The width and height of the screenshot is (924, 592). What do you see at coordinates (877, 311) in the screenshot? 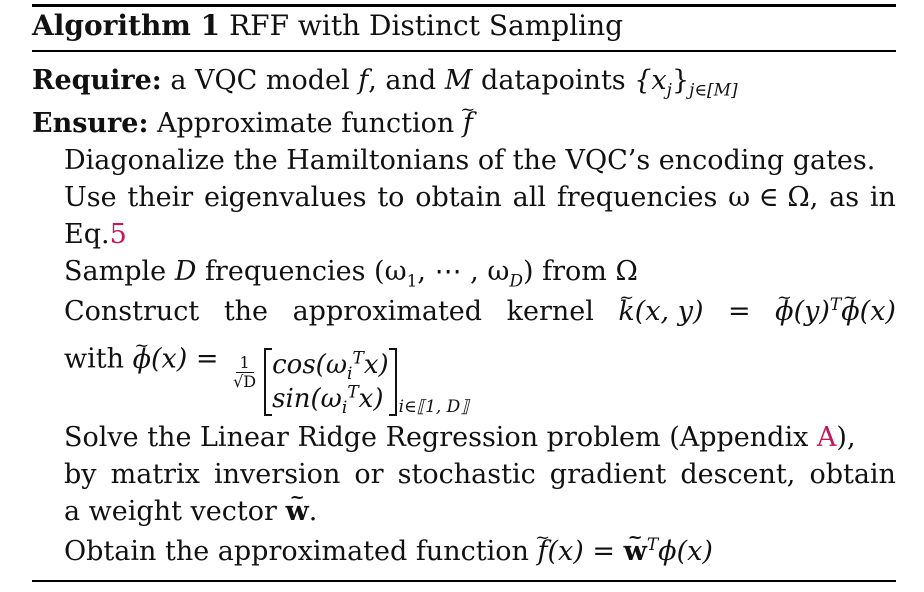
I see `kernel-phi-x: (x)` at bounding box center [877, 311].